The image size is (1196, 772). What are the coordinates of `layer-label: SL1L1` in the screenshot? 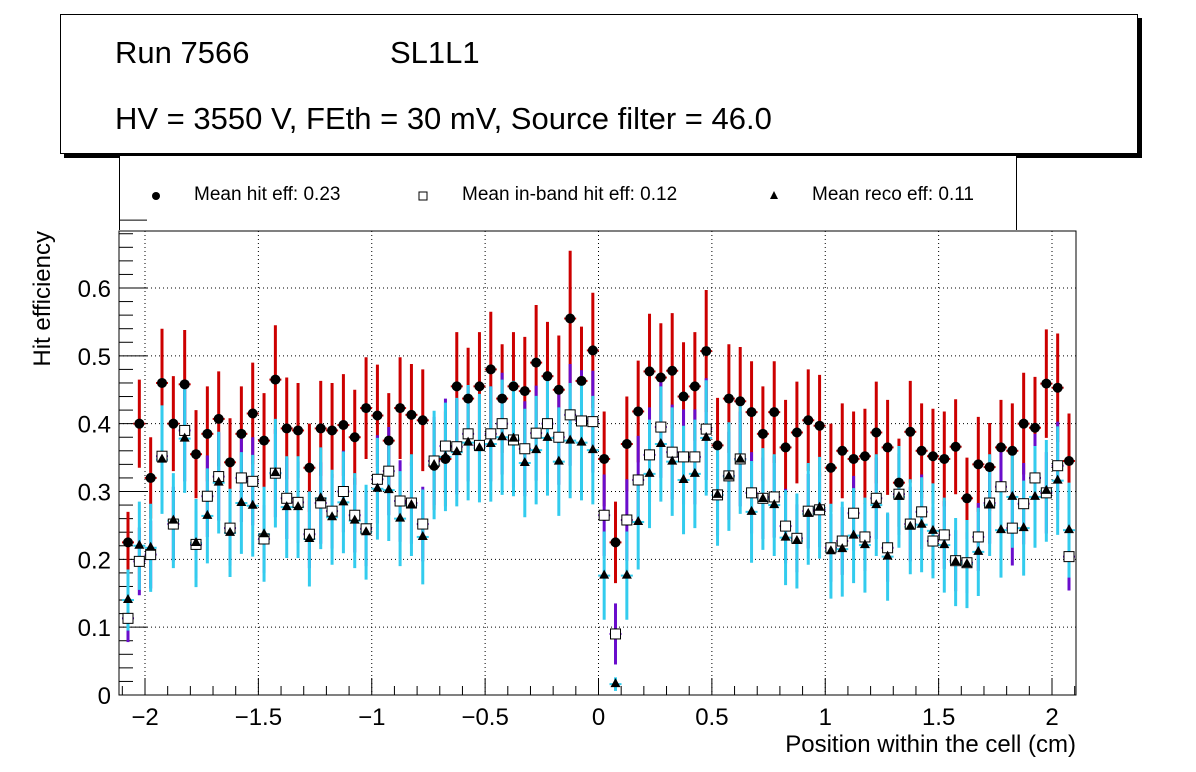 It's located at (435, 52).